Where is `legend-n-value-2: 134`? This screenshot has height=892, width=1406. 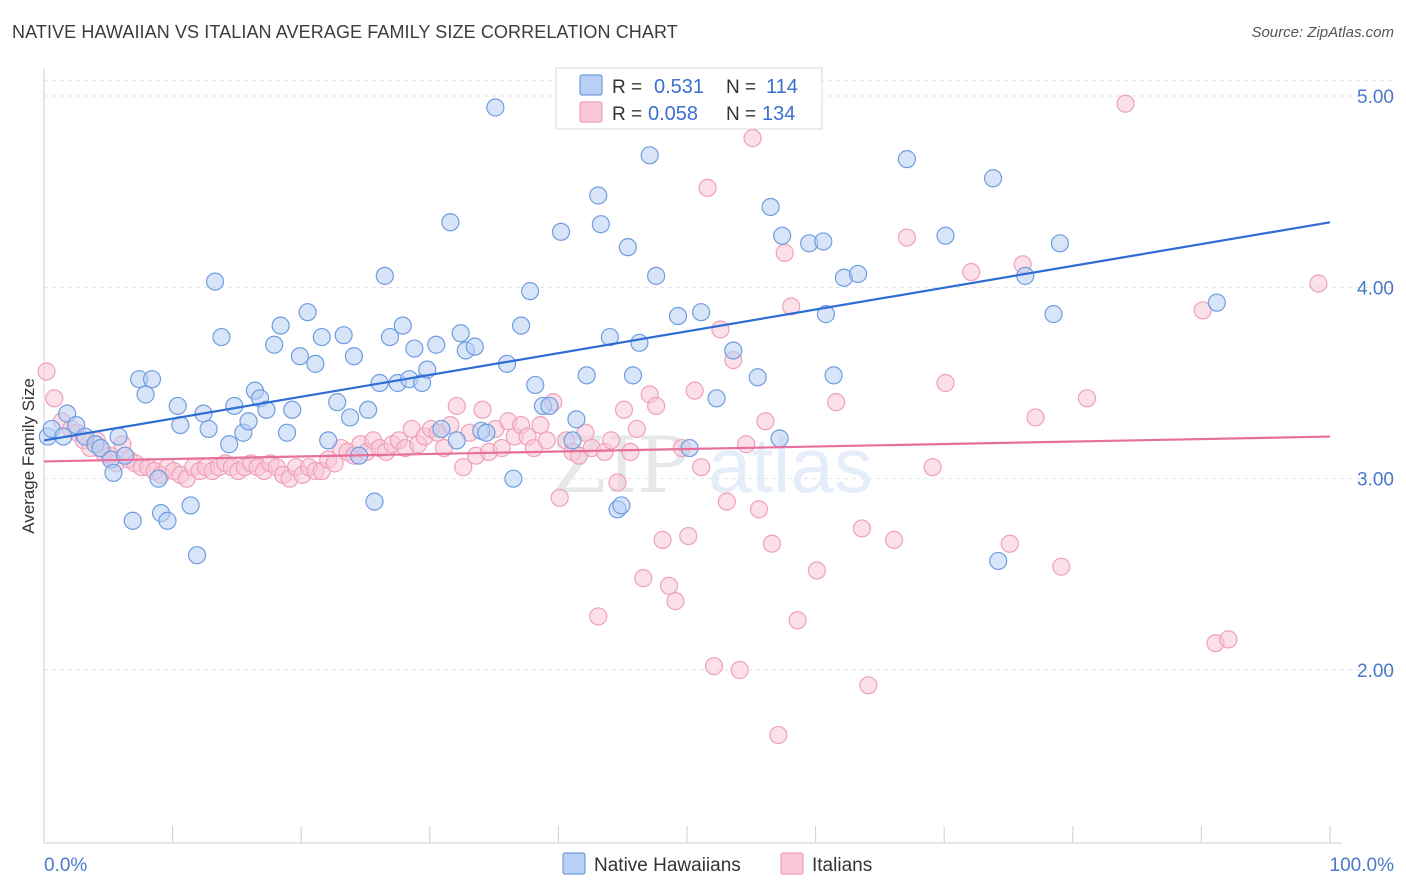 legend-n-value-2: 134 is located at coordinates (778, 114).